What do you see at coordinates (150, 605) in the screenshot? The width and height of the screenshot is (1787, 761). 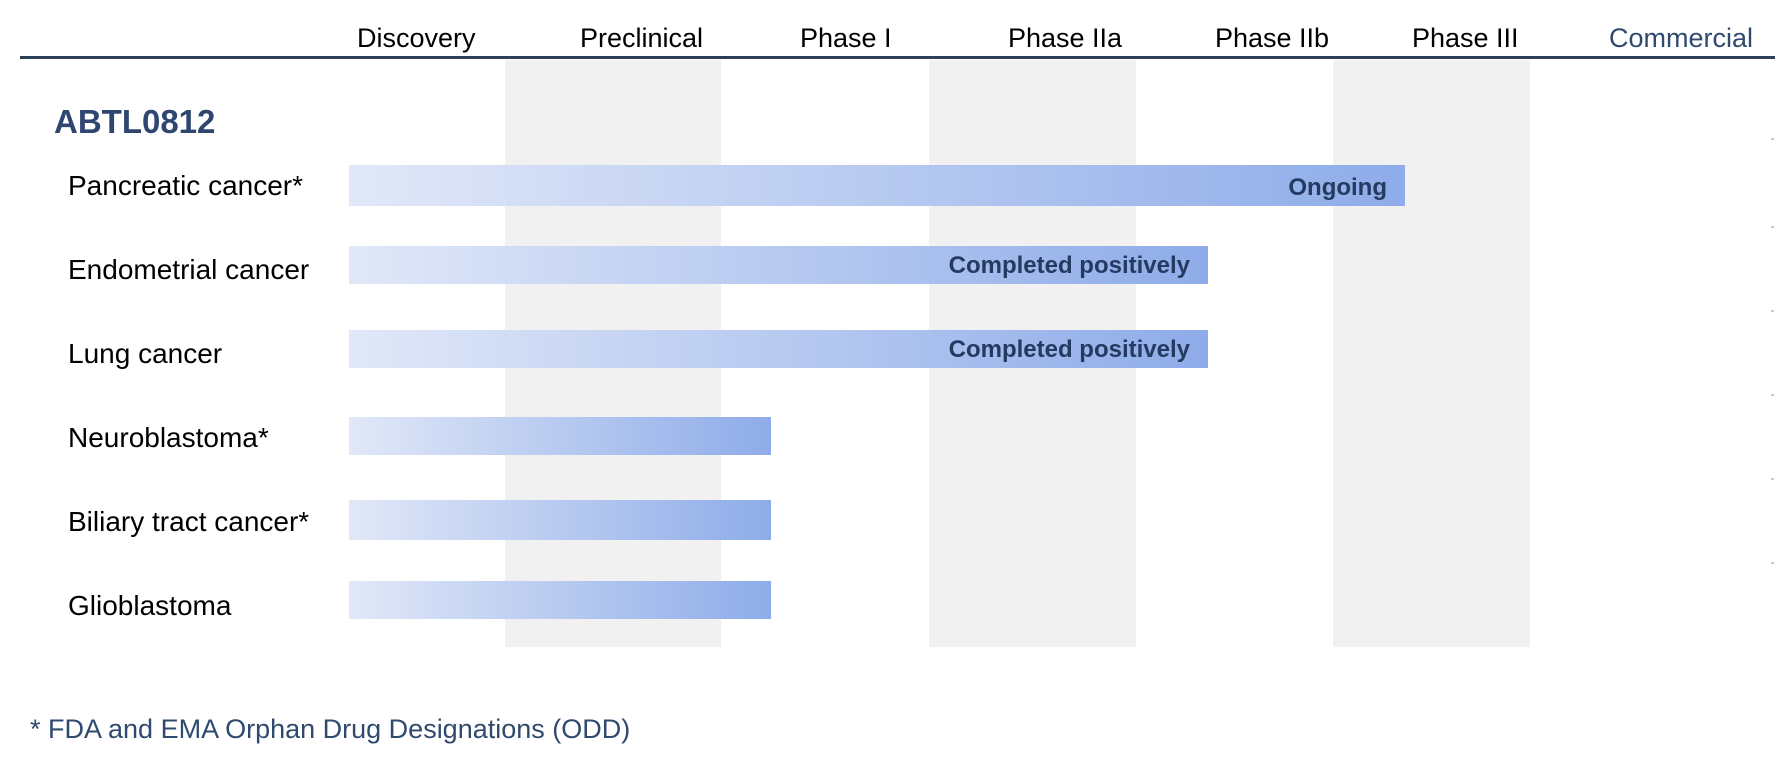 I see `indication-label-glioblastoma: Glioblastoma` at bounding box center [150, 605].